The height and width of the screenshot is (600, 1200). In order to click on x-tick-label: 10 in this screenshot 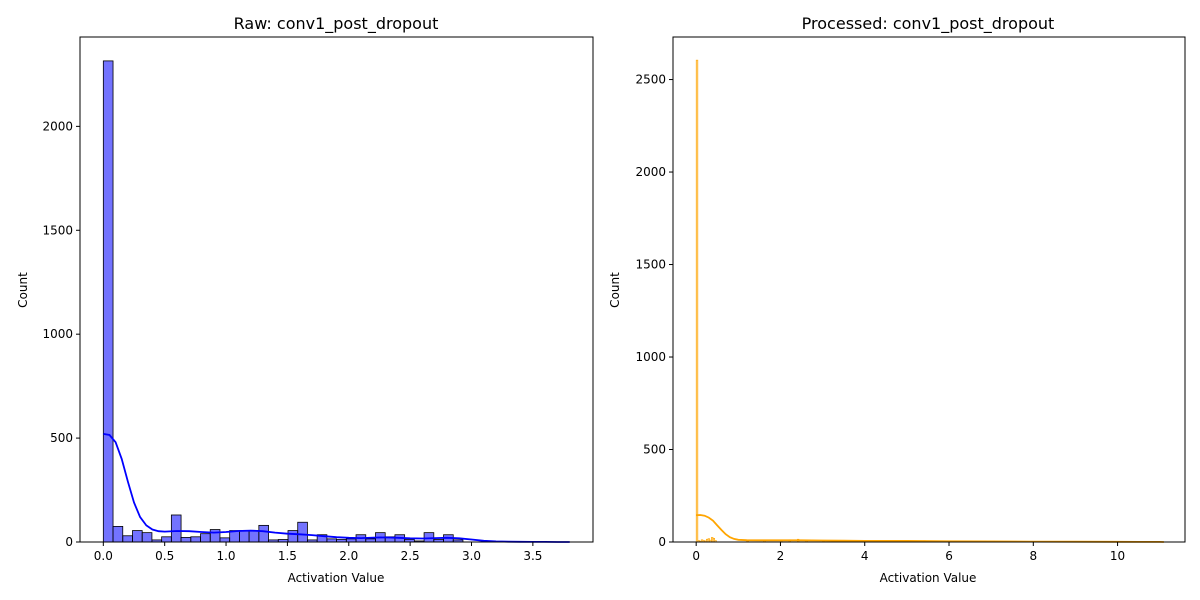, I will do `click(1117, 556)`.